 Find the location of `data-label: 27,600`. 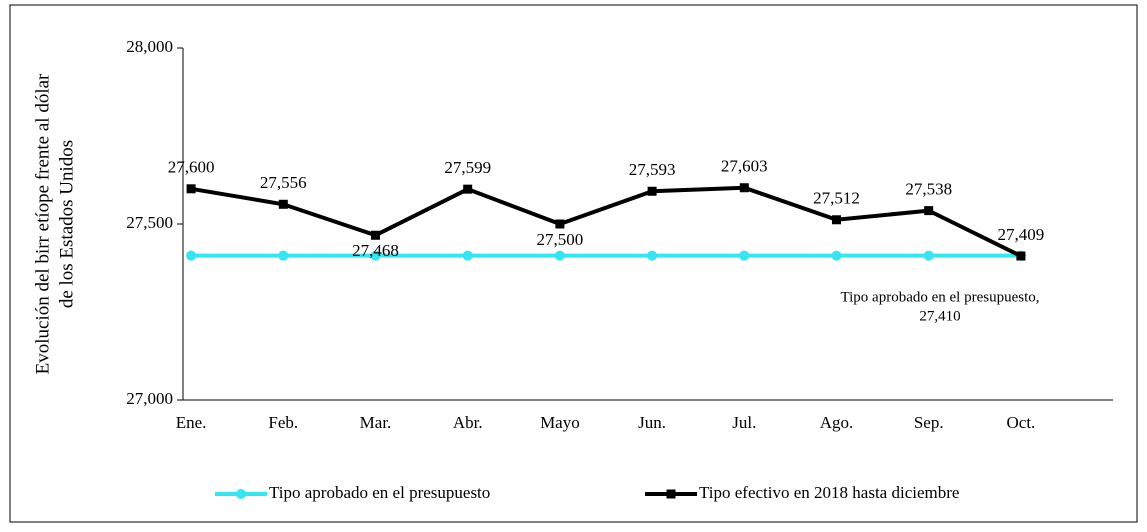

data-label: 27,600 is located at coordinates (191, 167).